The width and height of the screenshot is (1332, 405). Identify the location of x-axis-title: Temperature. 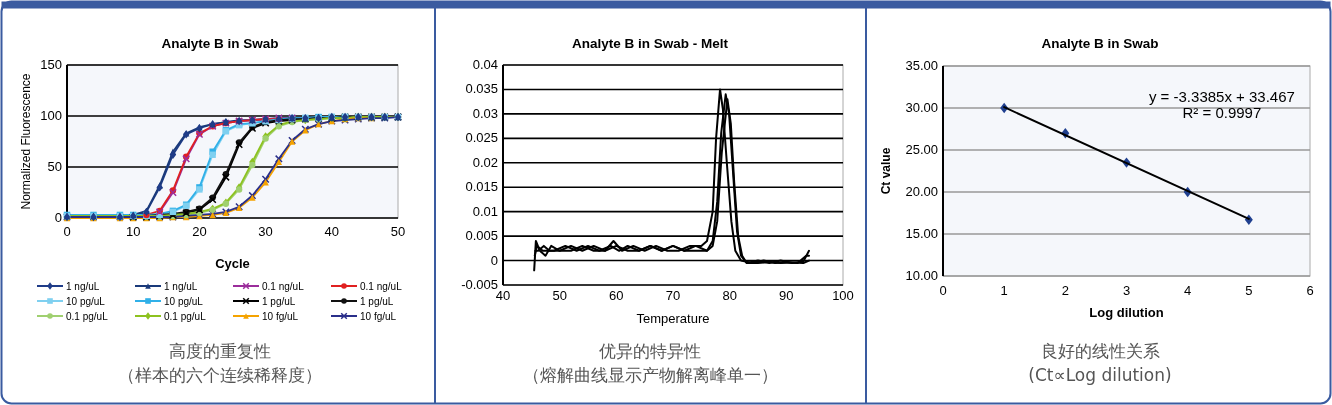
(673, 318).